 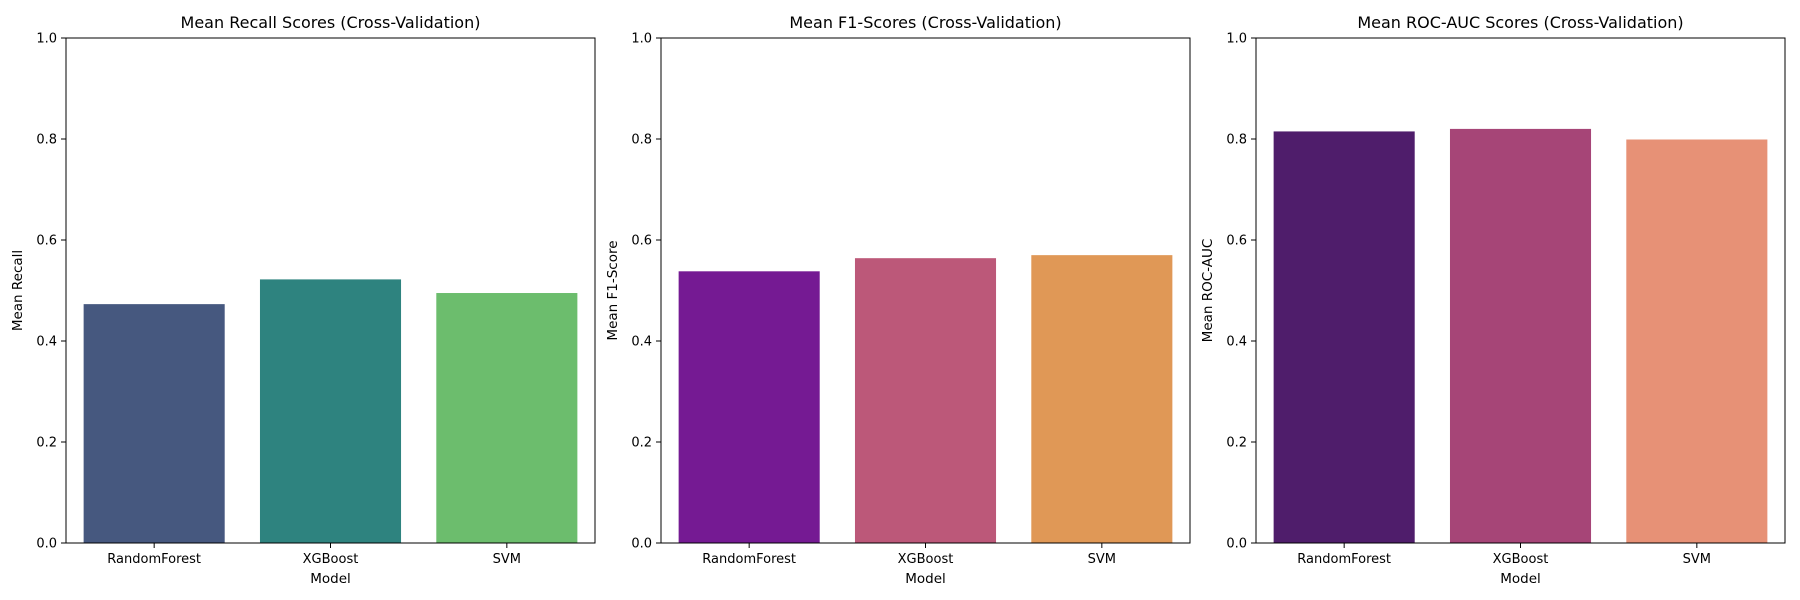 What do you see at coordinates (331, 22) in the screenshot?
I see `chart-title: Mean Recall Scores (Cross-Validation)` at bounding box center [331, 22].